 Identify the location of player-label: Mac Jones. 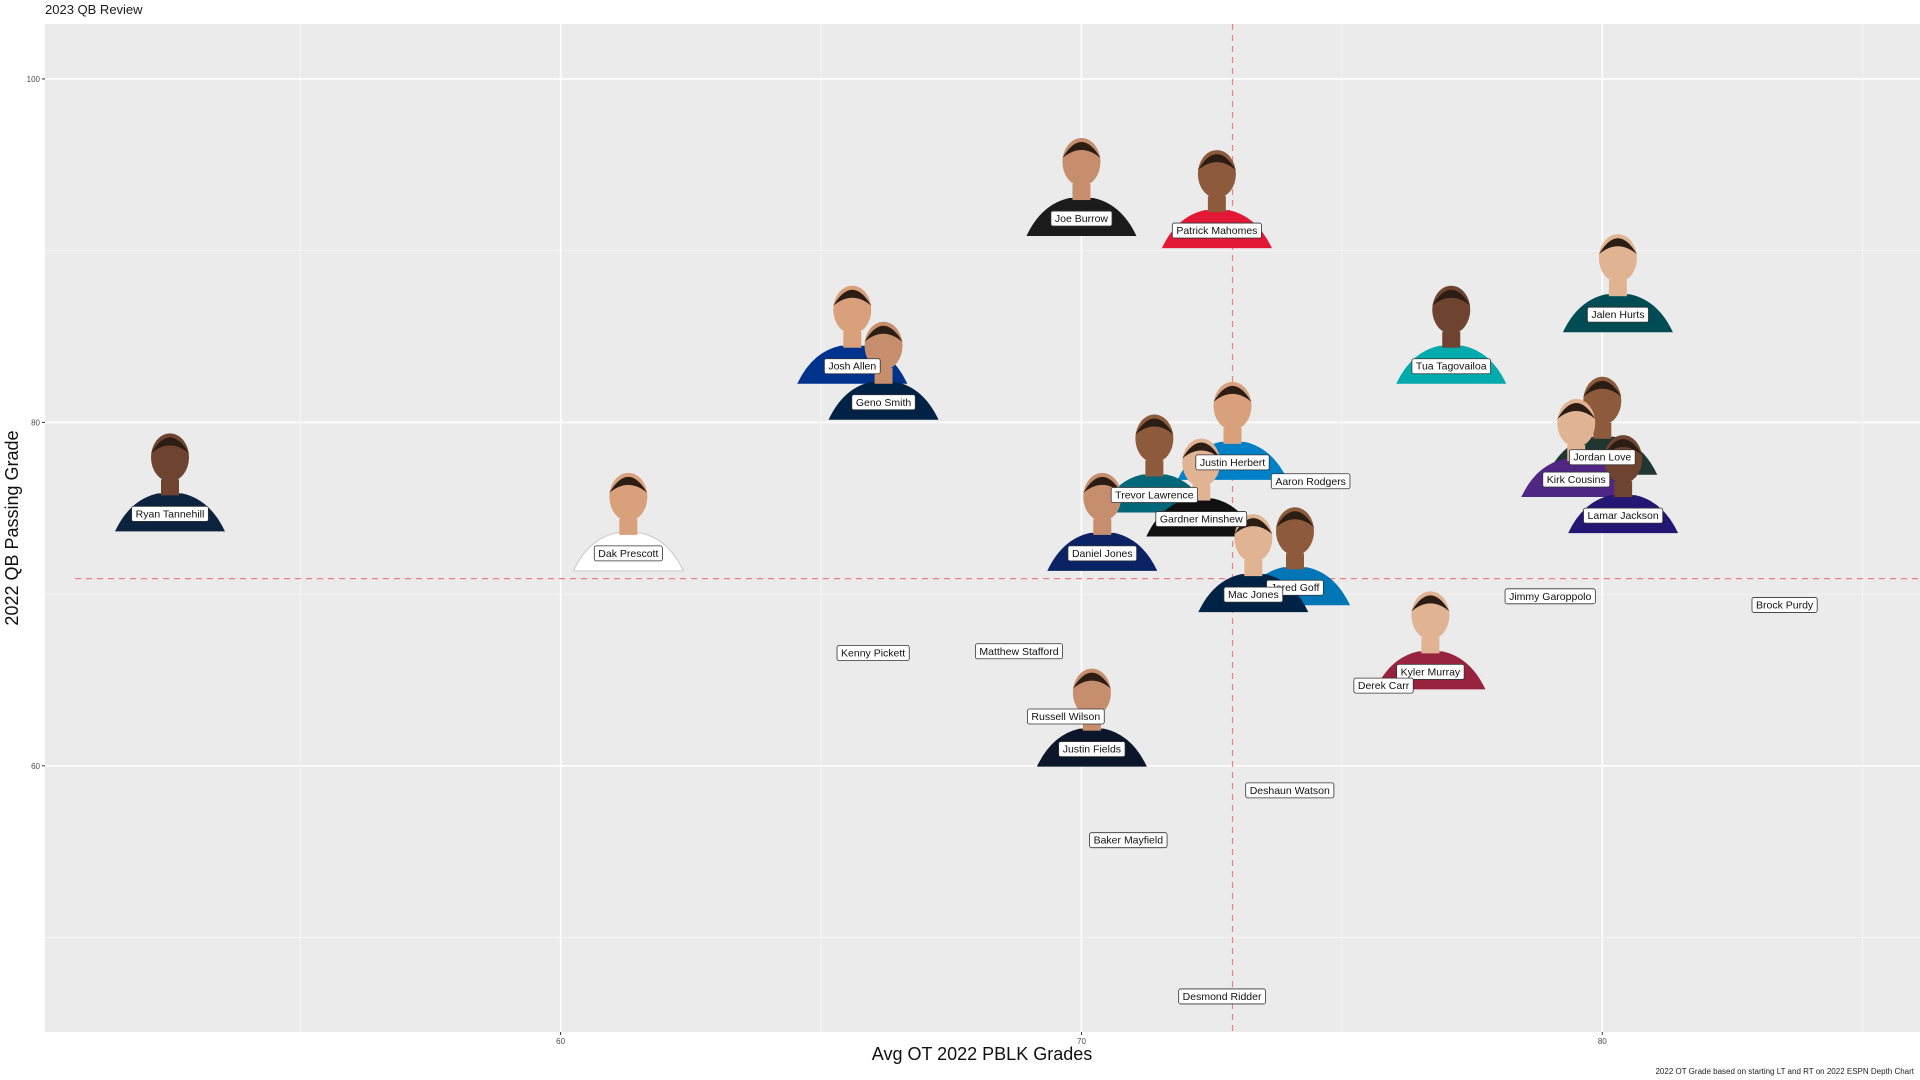
(1253, 594).